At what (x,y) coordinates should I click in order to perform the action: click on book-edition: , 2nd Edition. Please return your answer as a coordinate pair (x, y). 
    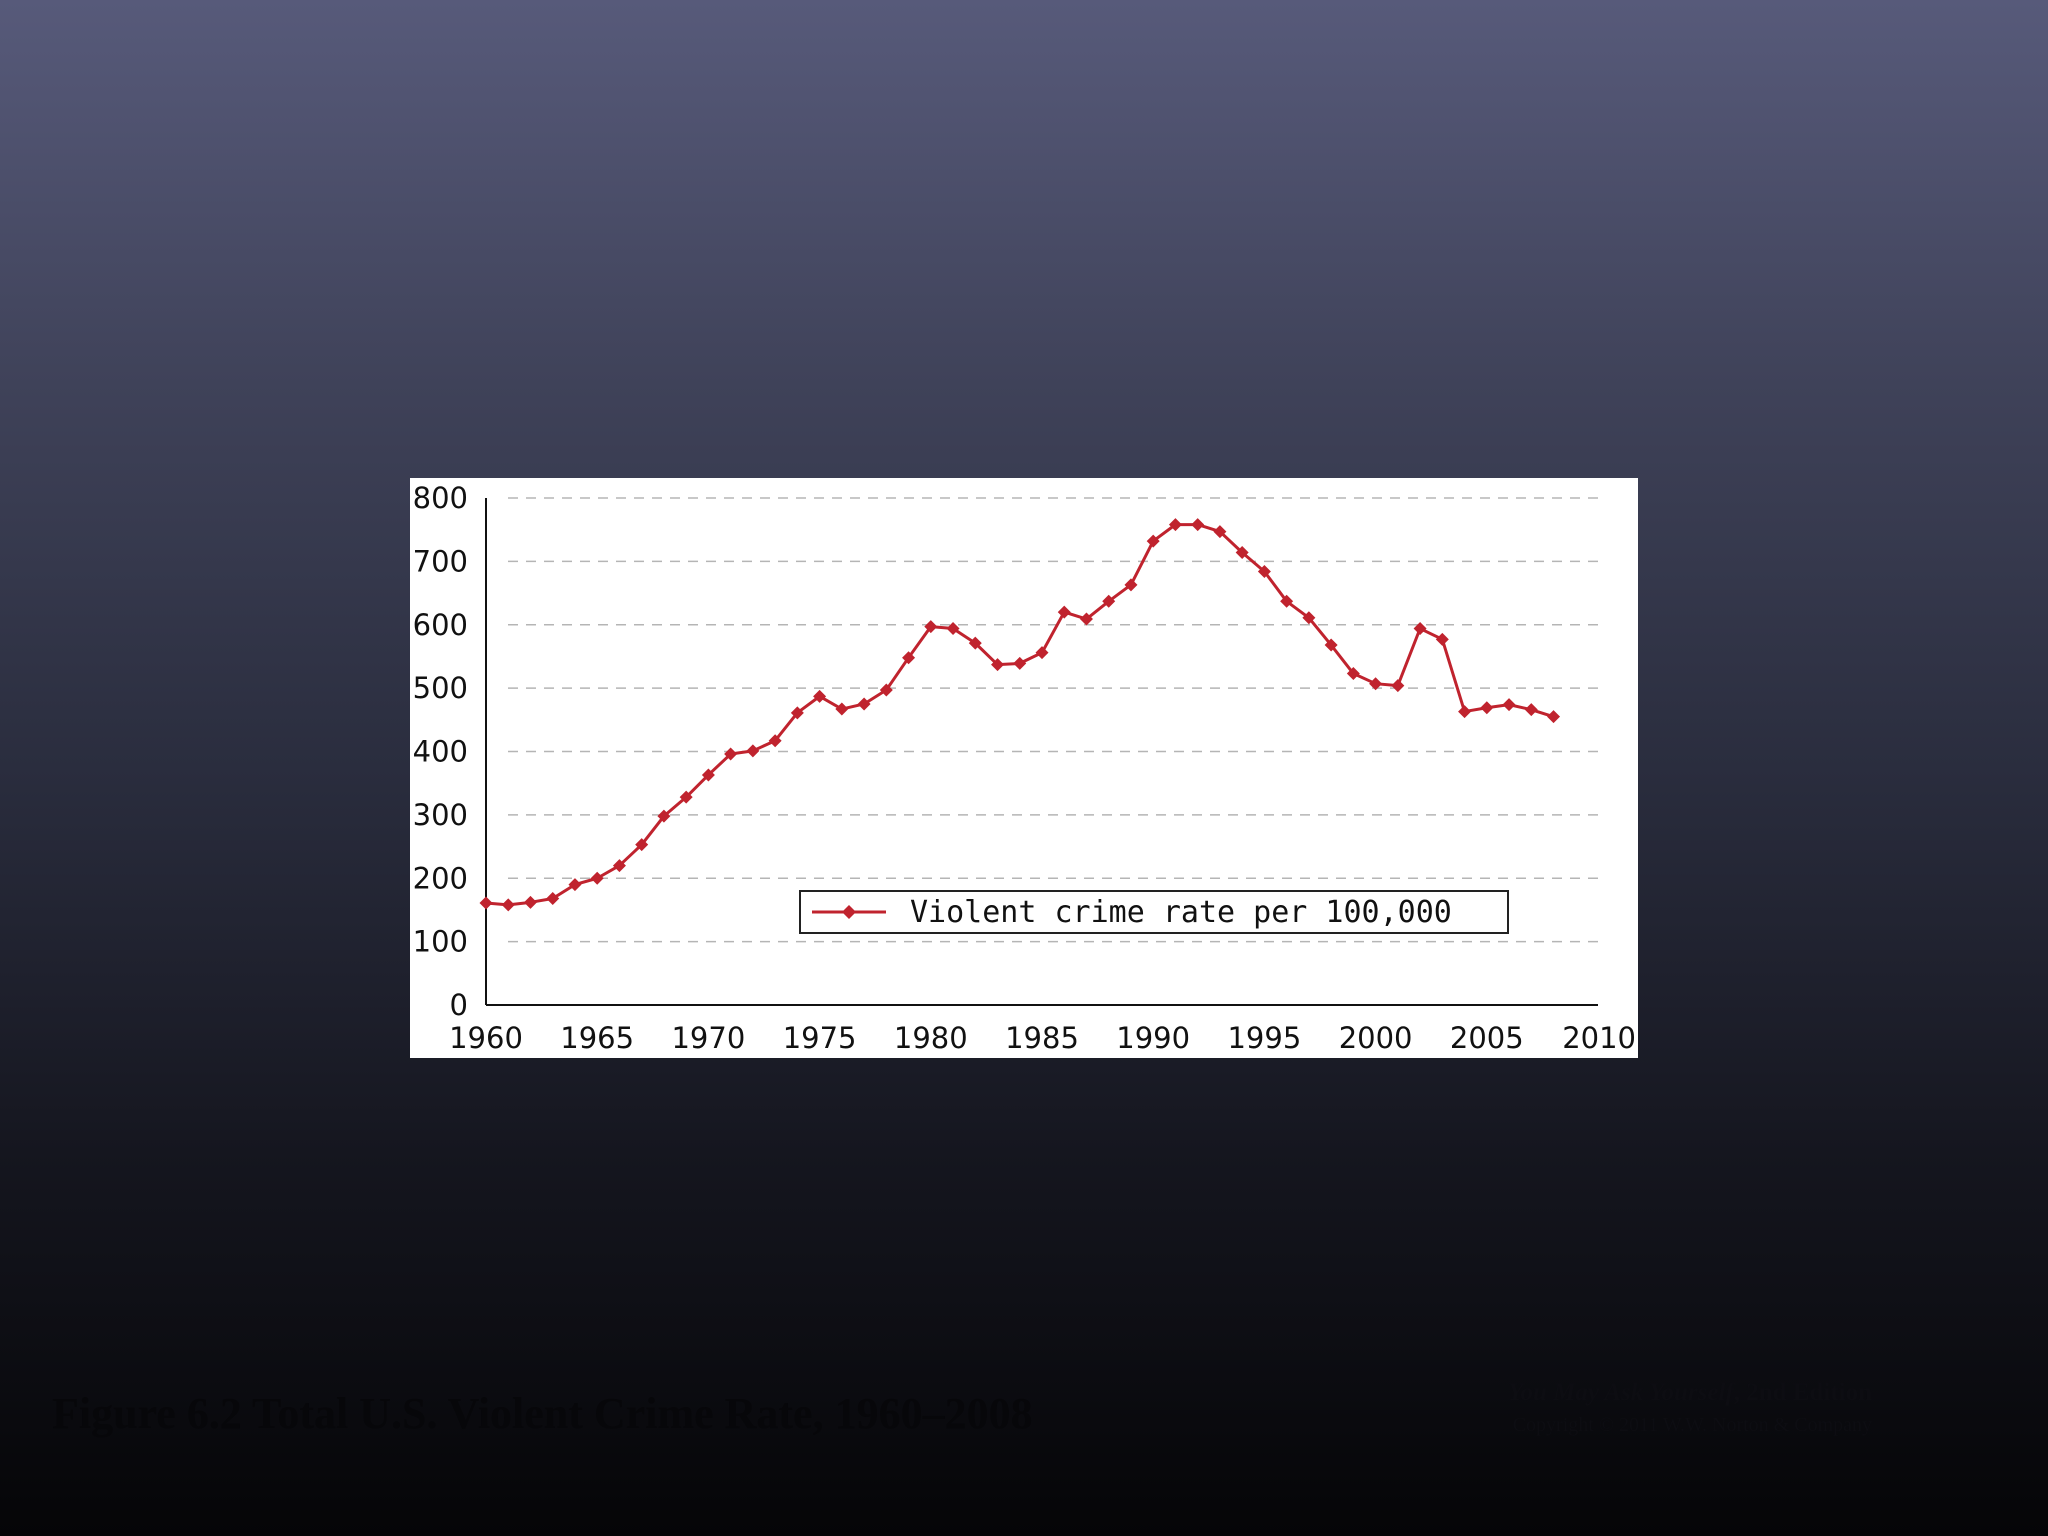
    Looking at the image, I should click on (1802, 1392).